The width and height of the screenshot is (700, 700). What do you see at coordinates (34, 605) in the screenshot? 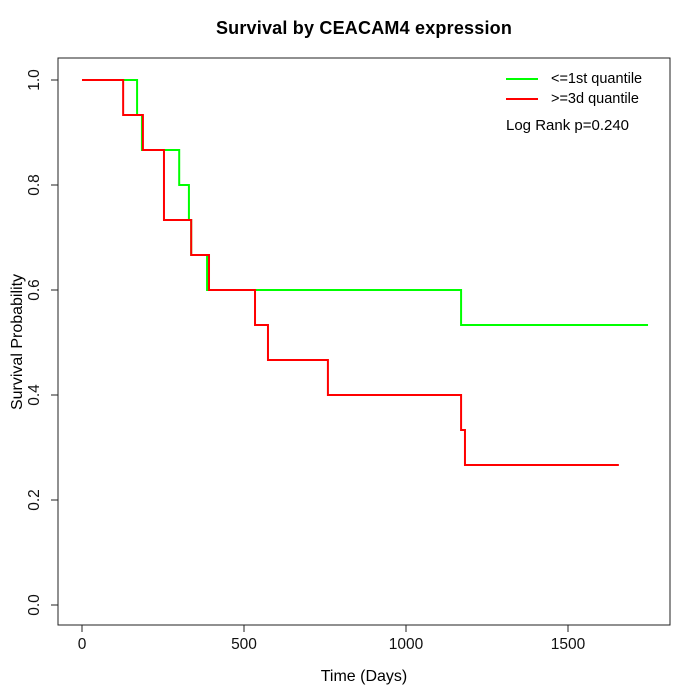
I see `y-tick-label: 0.0` at bounding box center [34, 605].